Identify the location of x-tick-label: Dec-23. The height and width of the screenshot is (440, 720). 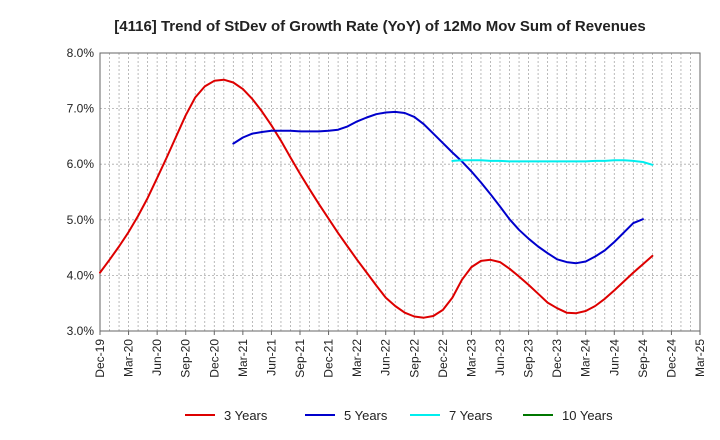
(557, 358).